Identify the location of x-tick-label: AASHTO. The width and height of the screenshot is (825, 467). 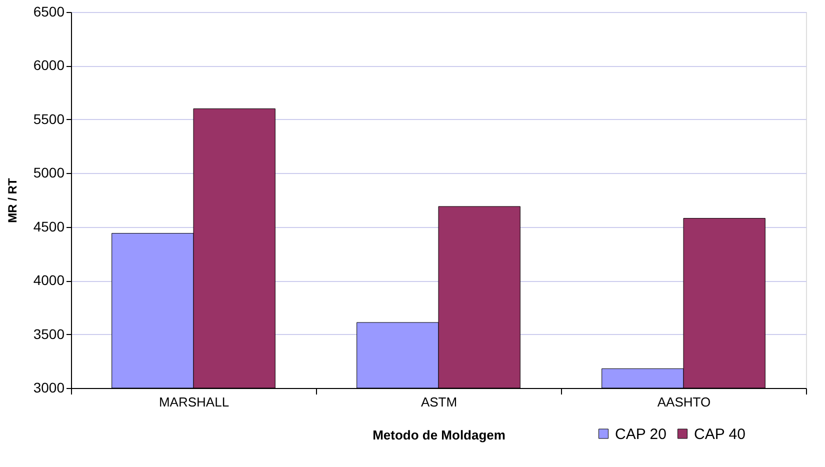
(684, 402).